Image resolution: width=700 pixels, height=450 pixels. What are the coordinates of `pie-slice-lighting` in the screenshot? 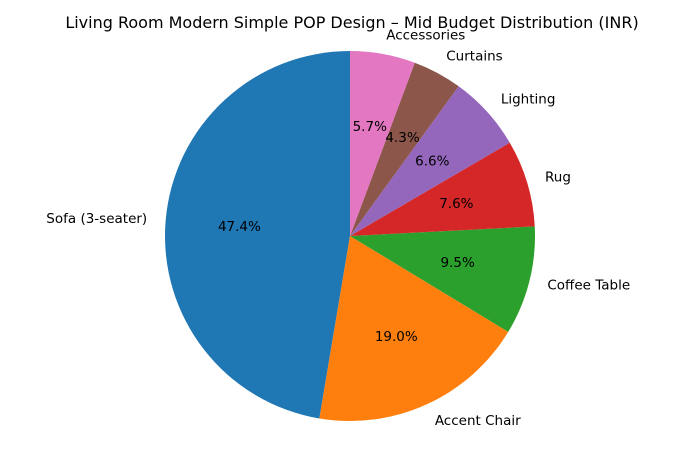 It's located at (430, 161).